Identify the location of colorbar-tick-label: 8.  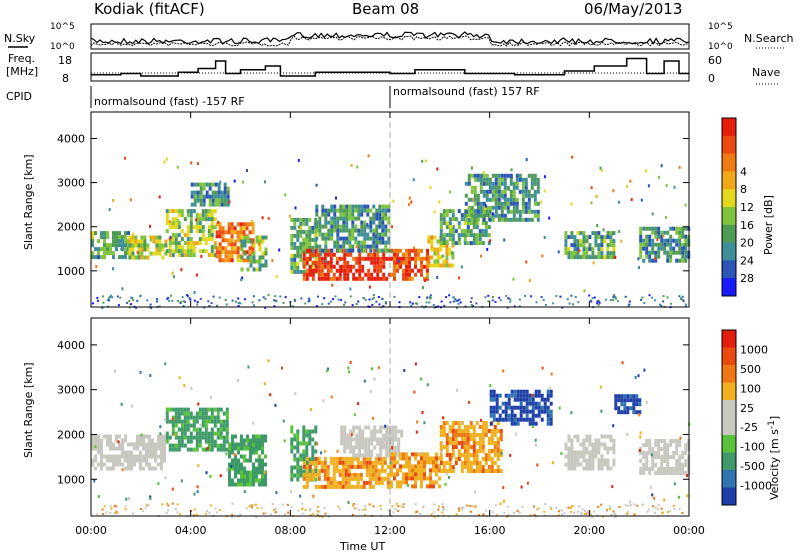
(743, 189).